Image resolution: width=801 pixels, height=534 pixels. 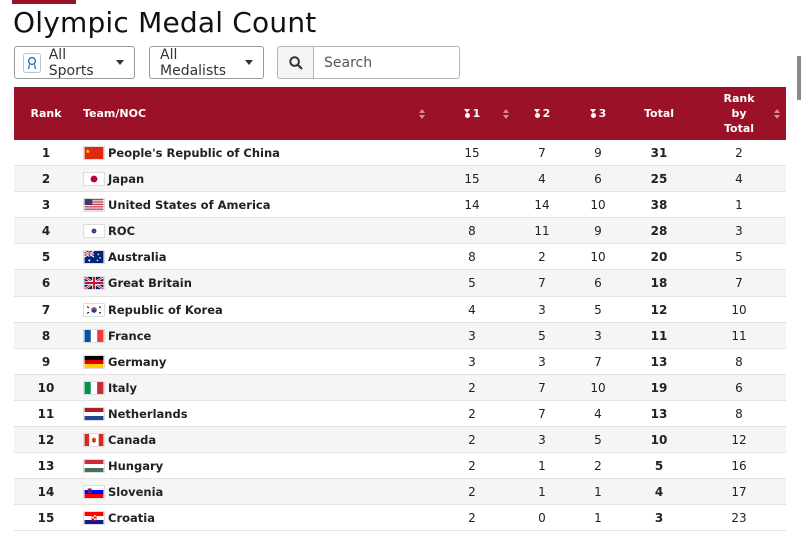 I want to click on page-title: Olympic Medal Count, so click(x=165, y=22).